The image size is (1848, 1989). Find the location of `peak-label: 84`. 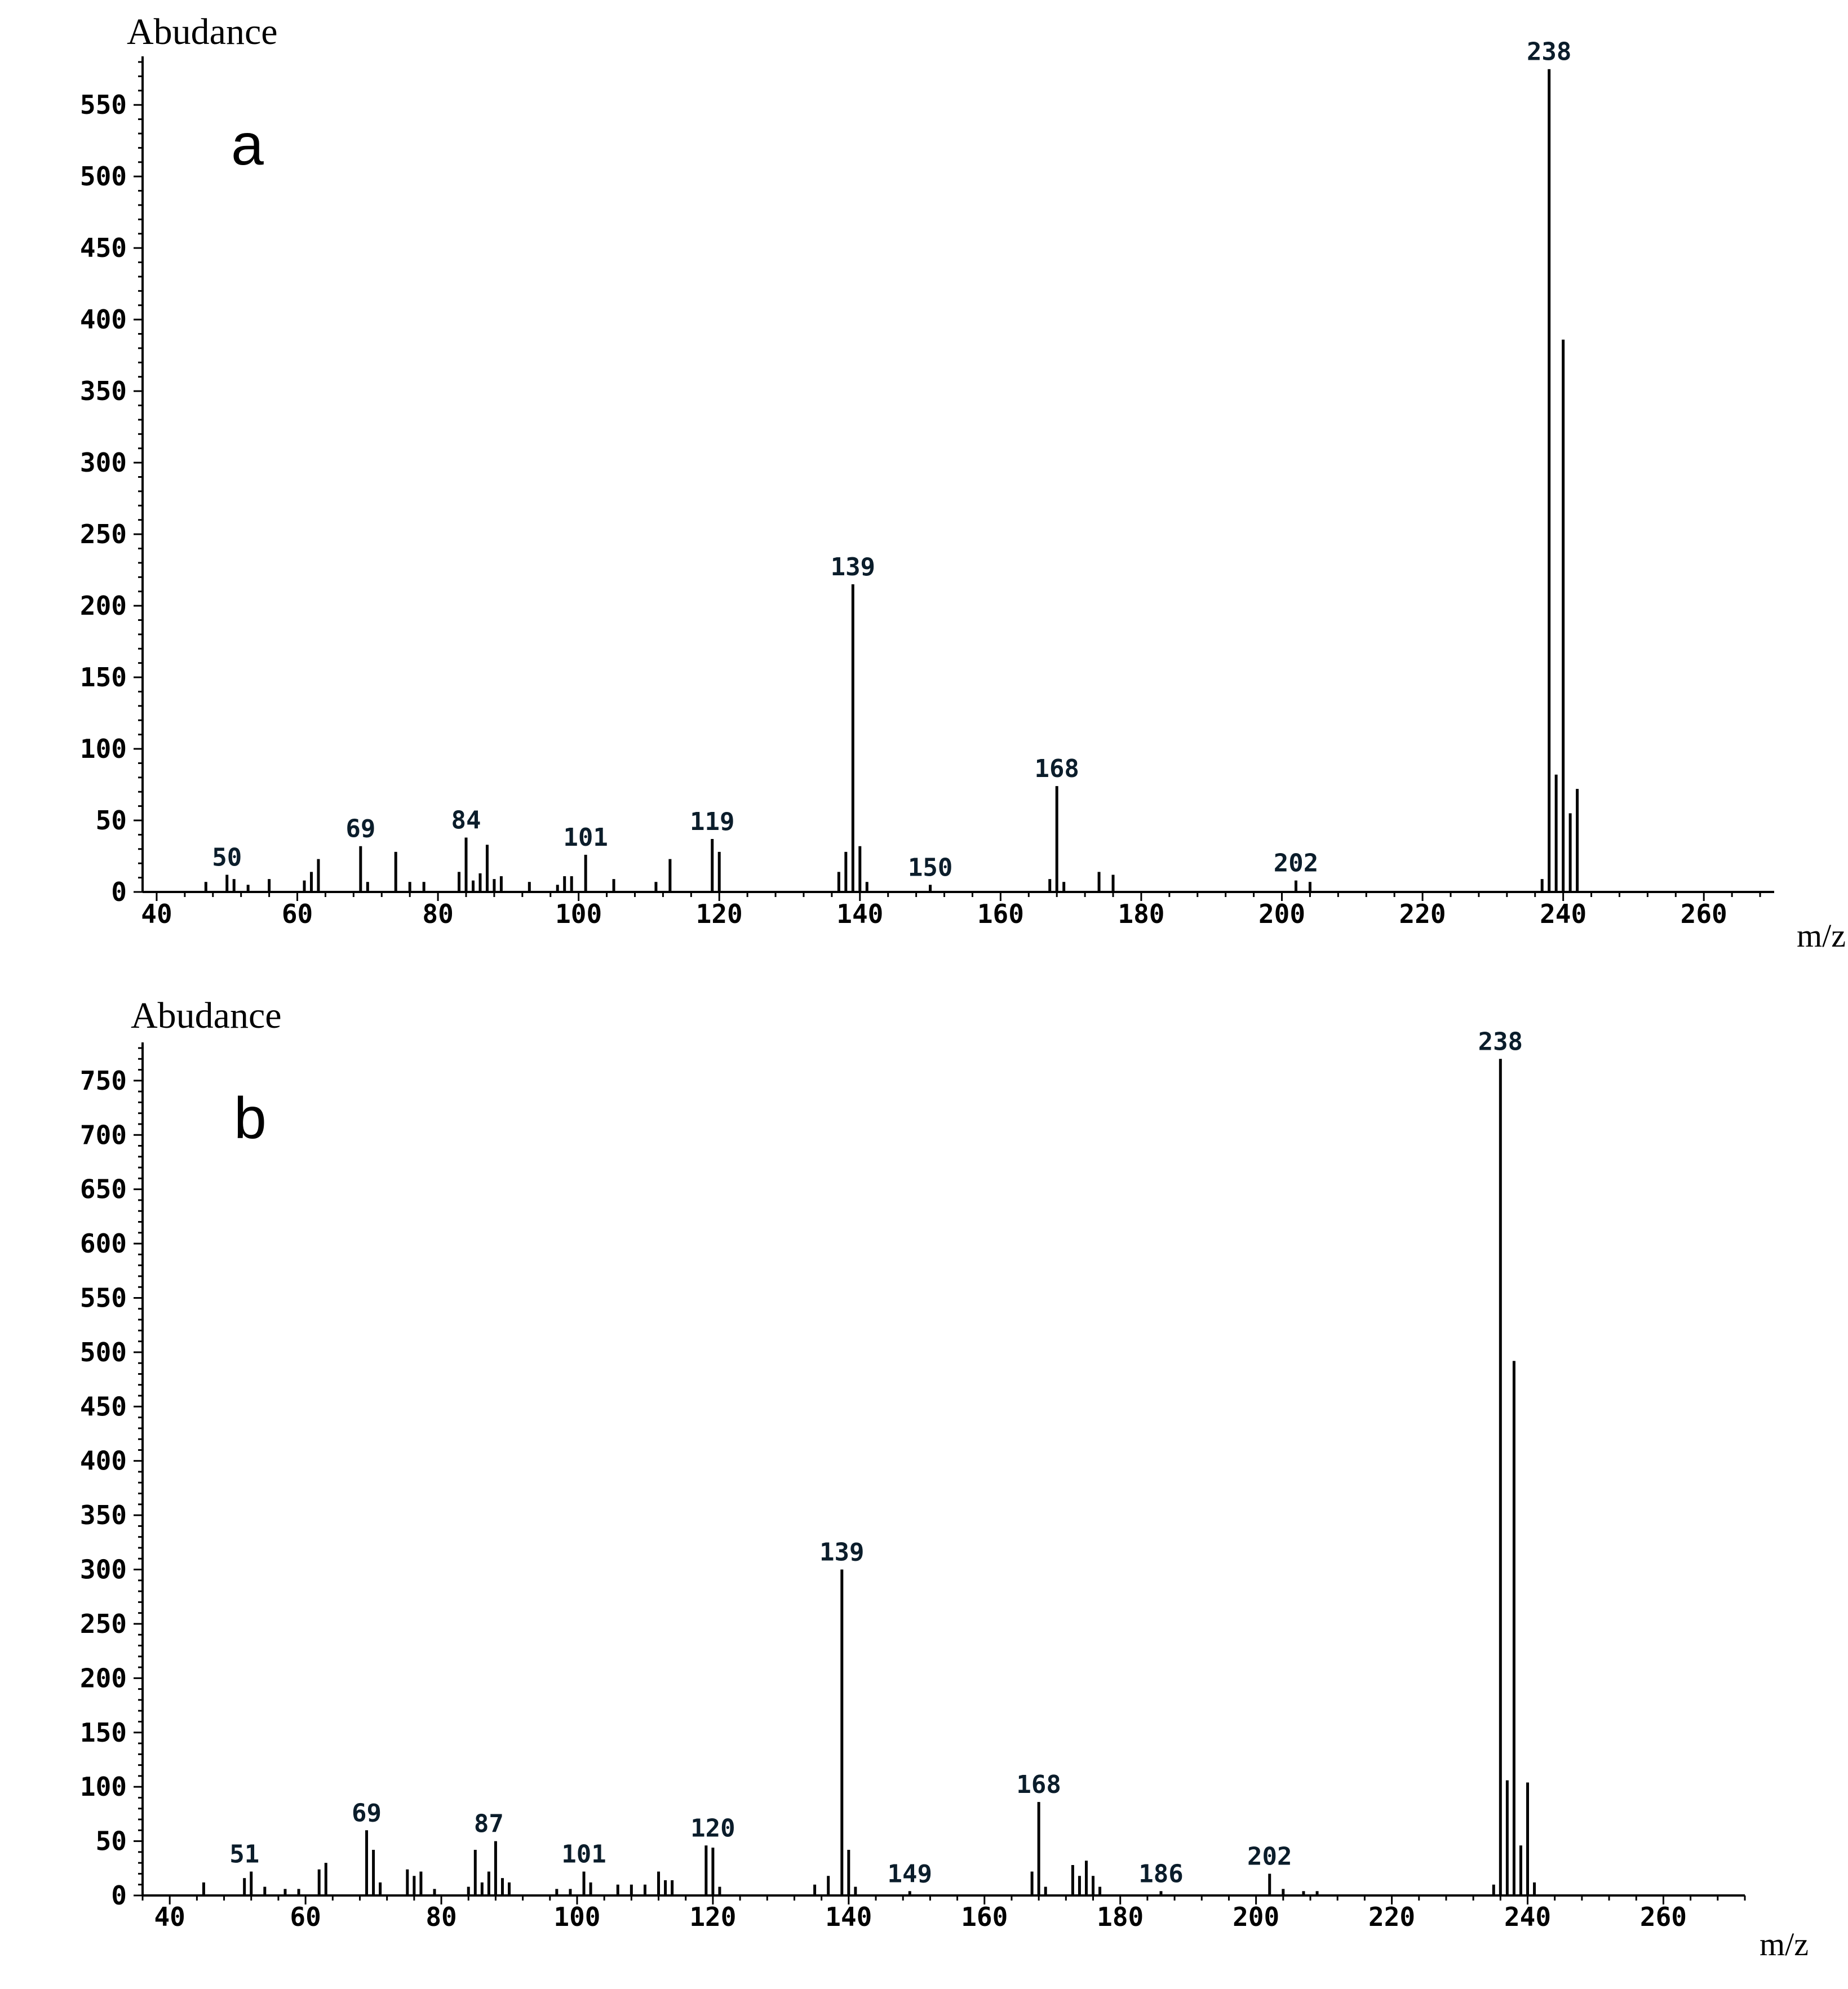

peak-label: 84 is located at coordinates (466, 820).